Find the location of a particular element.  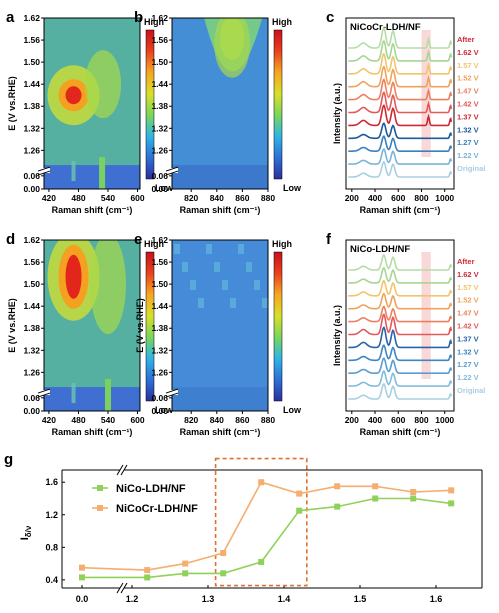

y-tick-label: 0.8 is located at coordinates (51, 547).